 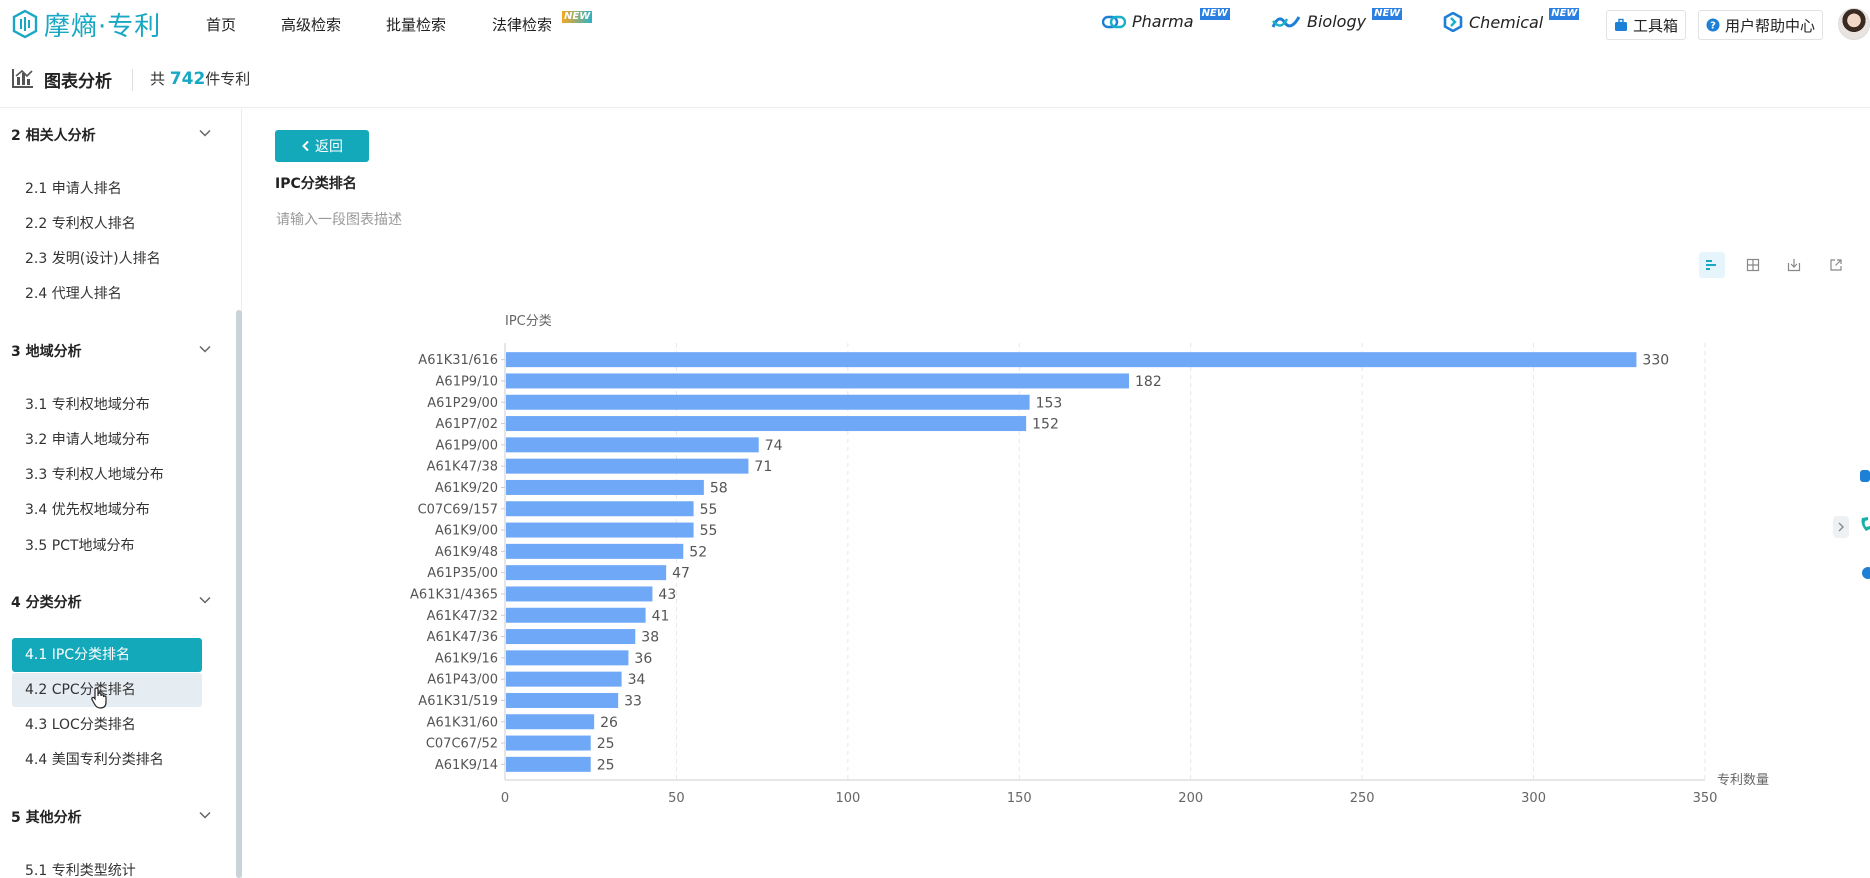 What do you see at coordinates (94, 760) in the screenshot?
I see `sidebar-item: 4.4 美国专利分类排名` at bounding box center [94, 760].